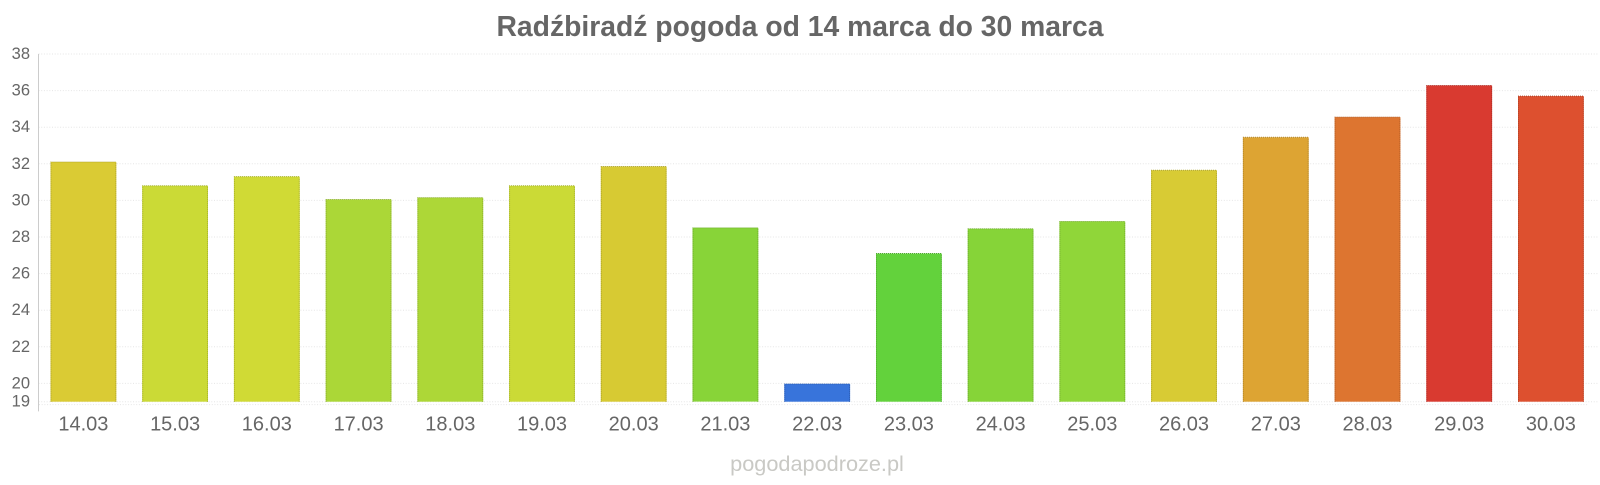  I want to click on svg-text: 28, so click(21, 237).